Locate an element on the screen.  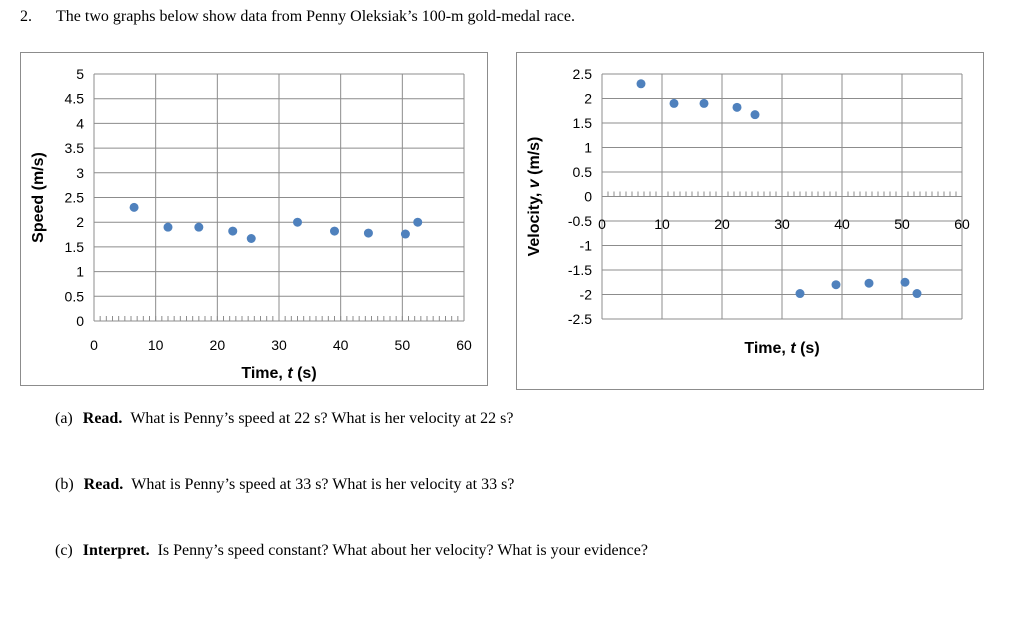
y-tick-label: 4 is located at coordinates (80, 123).